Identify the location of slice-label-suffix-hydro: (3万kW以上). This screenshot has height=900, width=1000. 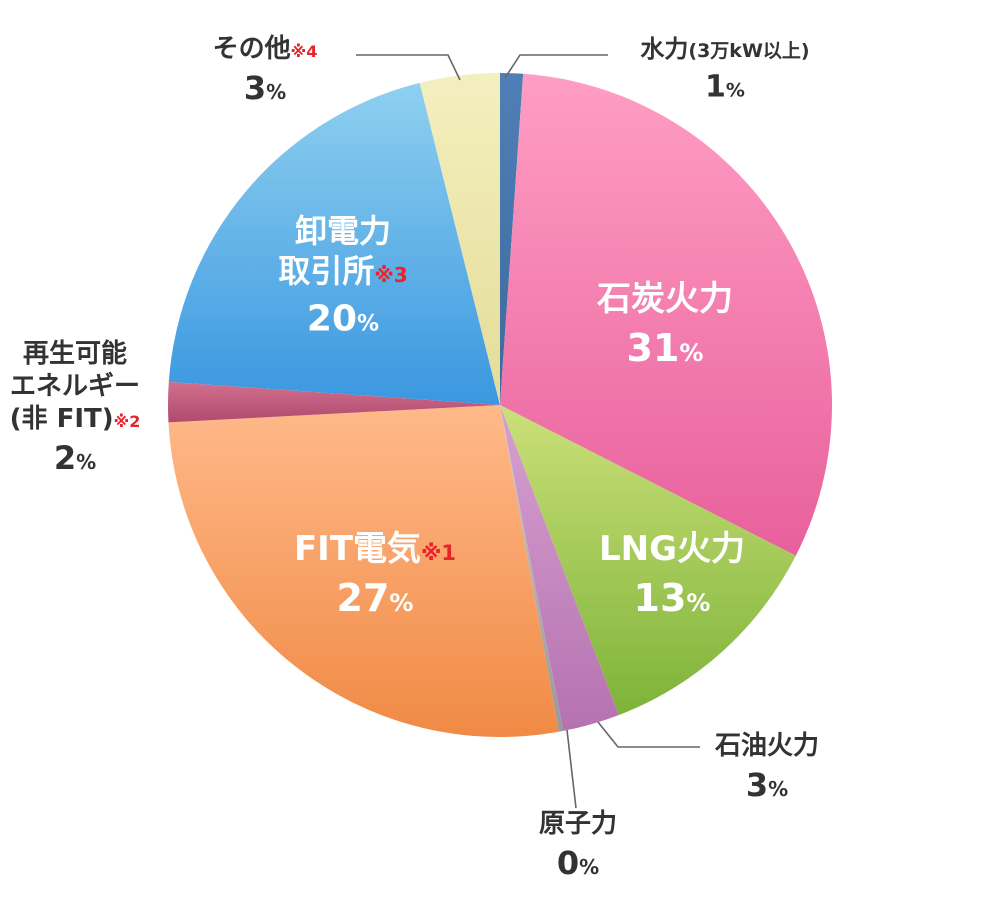
(748, 51).